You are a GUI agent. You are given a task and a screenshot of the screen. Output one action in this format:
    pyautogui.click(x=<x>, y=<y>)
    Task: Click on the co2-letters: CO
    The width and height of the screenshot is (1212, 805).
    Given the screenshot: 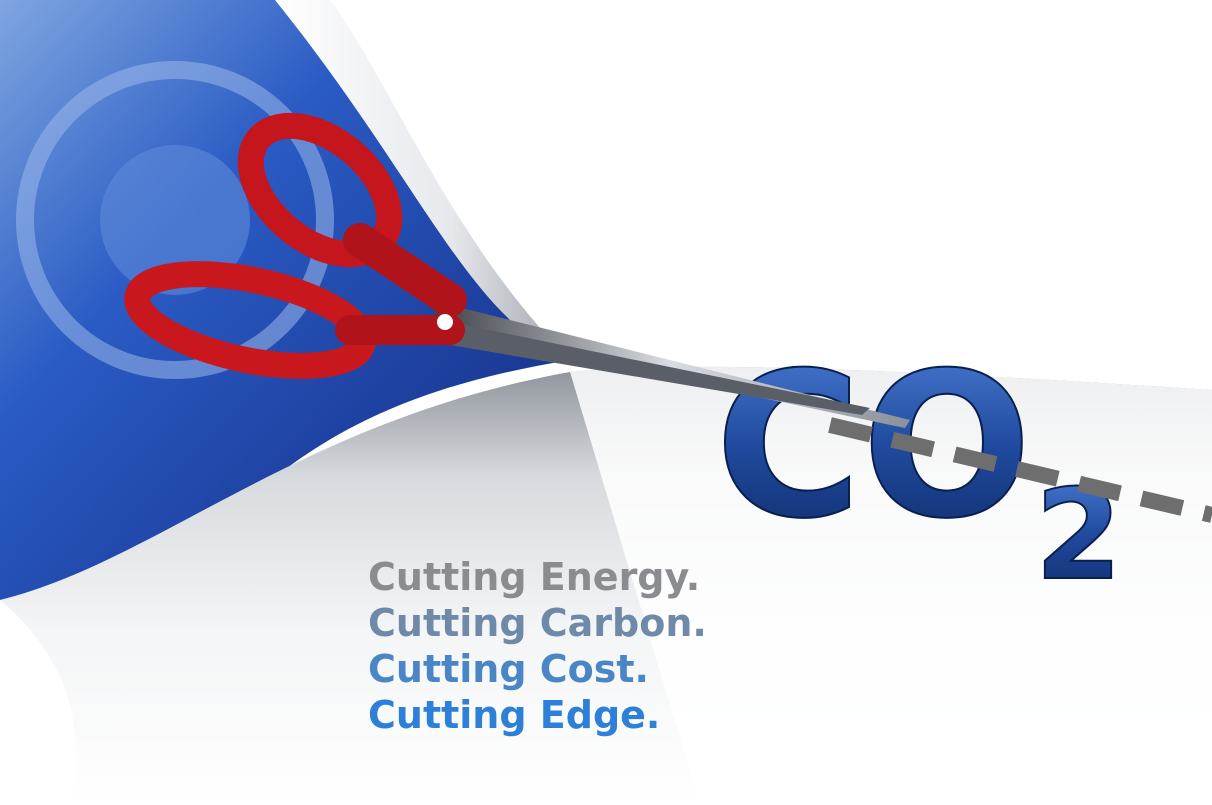 What is the action you would take?
    pyautogui.click(x=873, y=446)
    